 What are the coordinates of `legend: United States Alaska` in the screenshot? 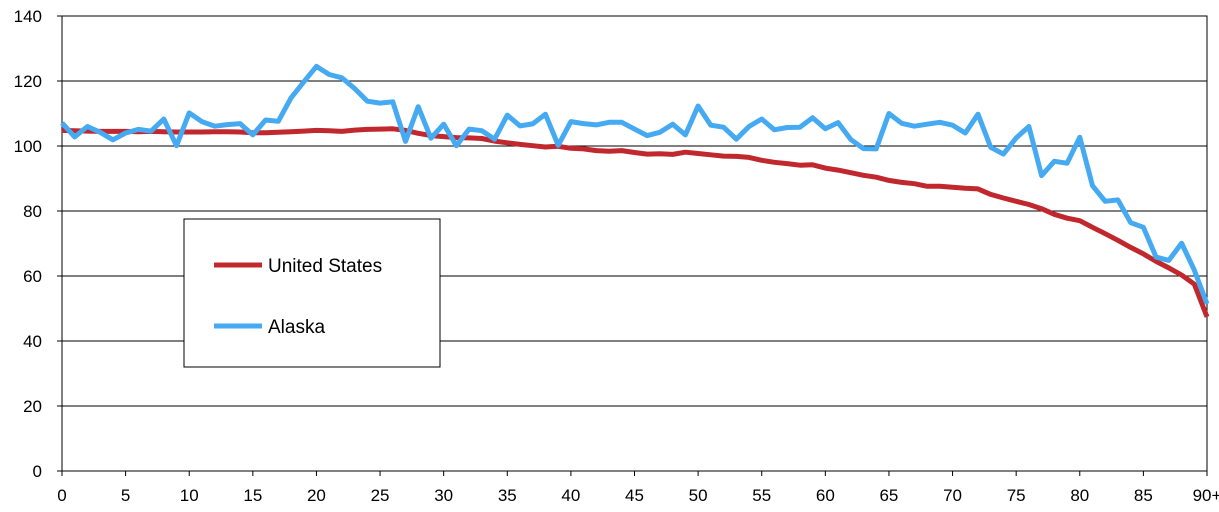 It's located at (312, 293).